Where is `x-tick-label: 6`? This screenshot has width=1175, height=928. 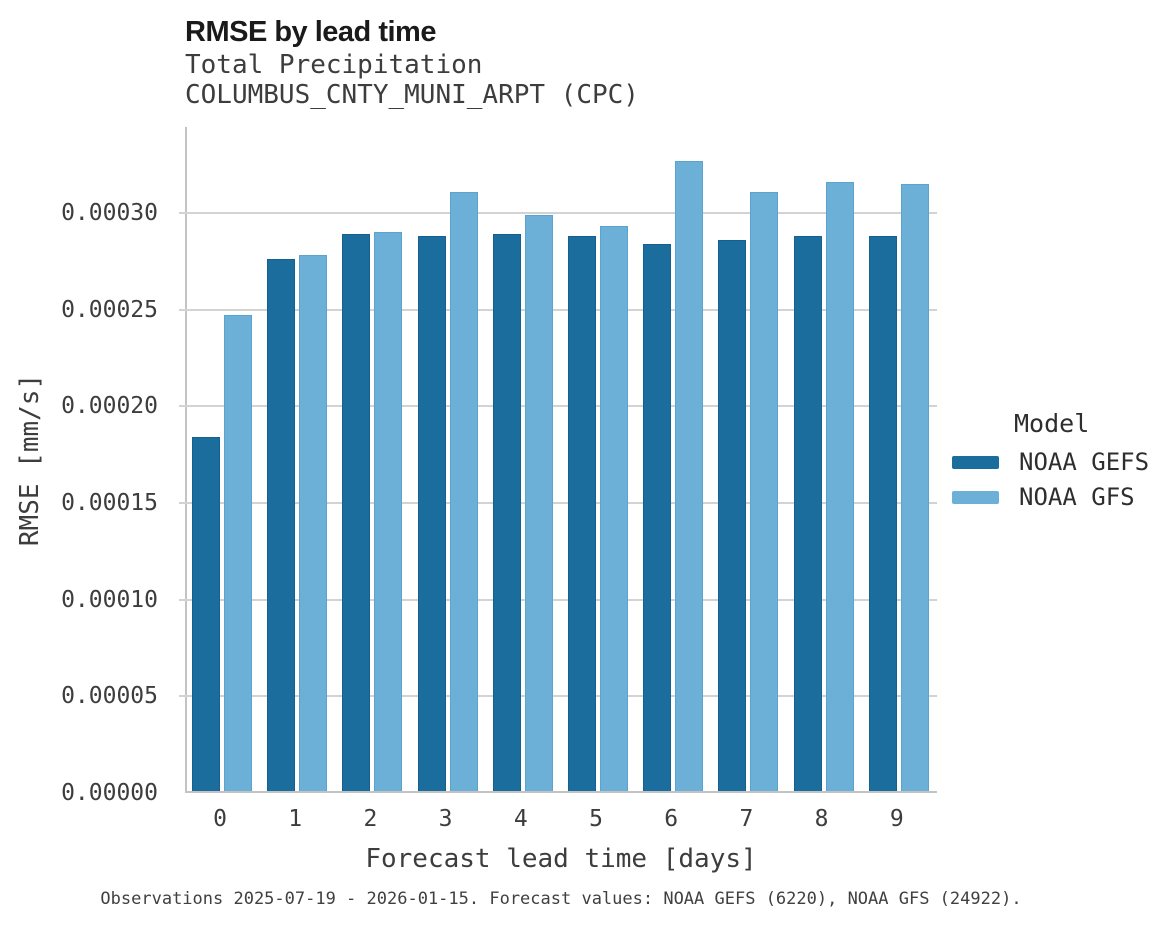
x-tick-label: 6 is located at coordinates (671, 819).